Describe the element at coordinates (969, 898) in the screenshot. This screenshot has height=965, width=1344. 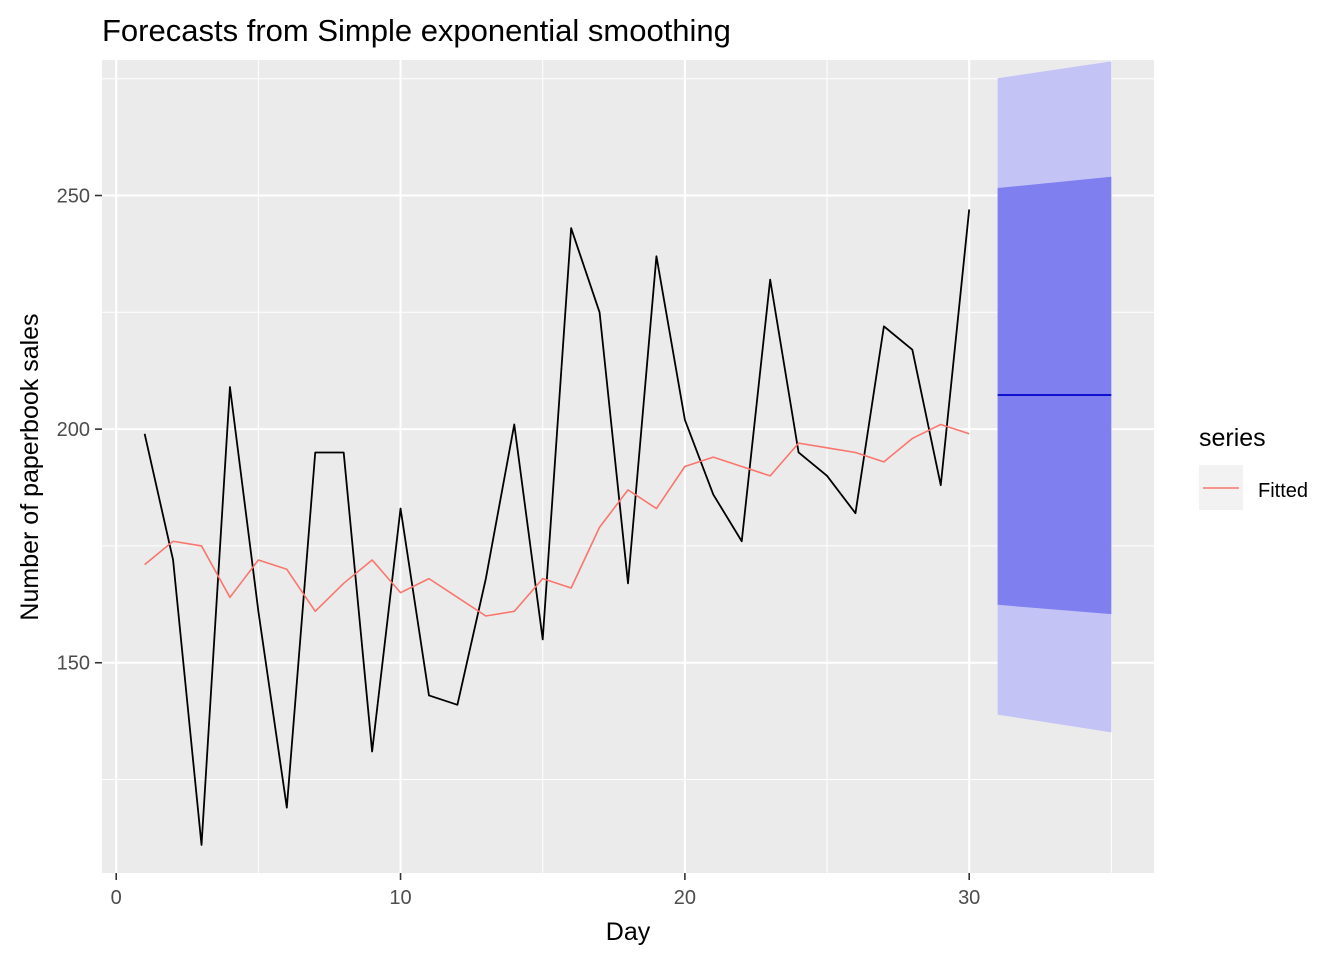
I see `x-tick-label: 30` at that location.